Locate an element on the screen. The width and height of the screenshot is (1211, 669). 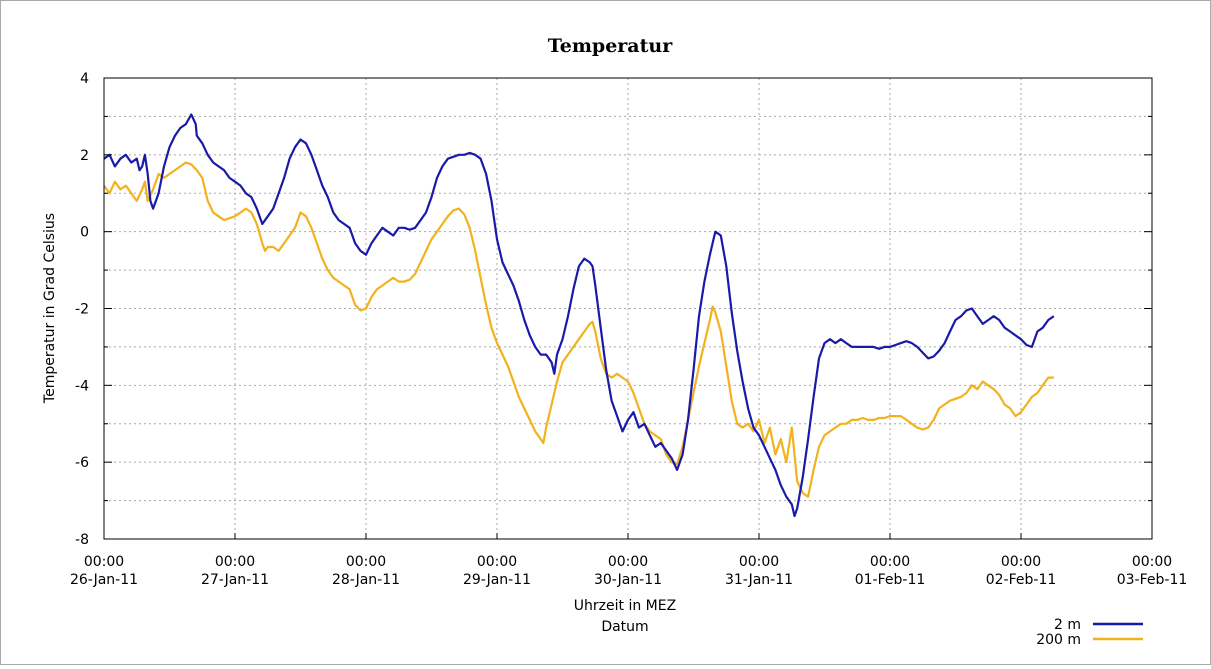
y-tick-label: -8 is located at coordinates (82, 540).